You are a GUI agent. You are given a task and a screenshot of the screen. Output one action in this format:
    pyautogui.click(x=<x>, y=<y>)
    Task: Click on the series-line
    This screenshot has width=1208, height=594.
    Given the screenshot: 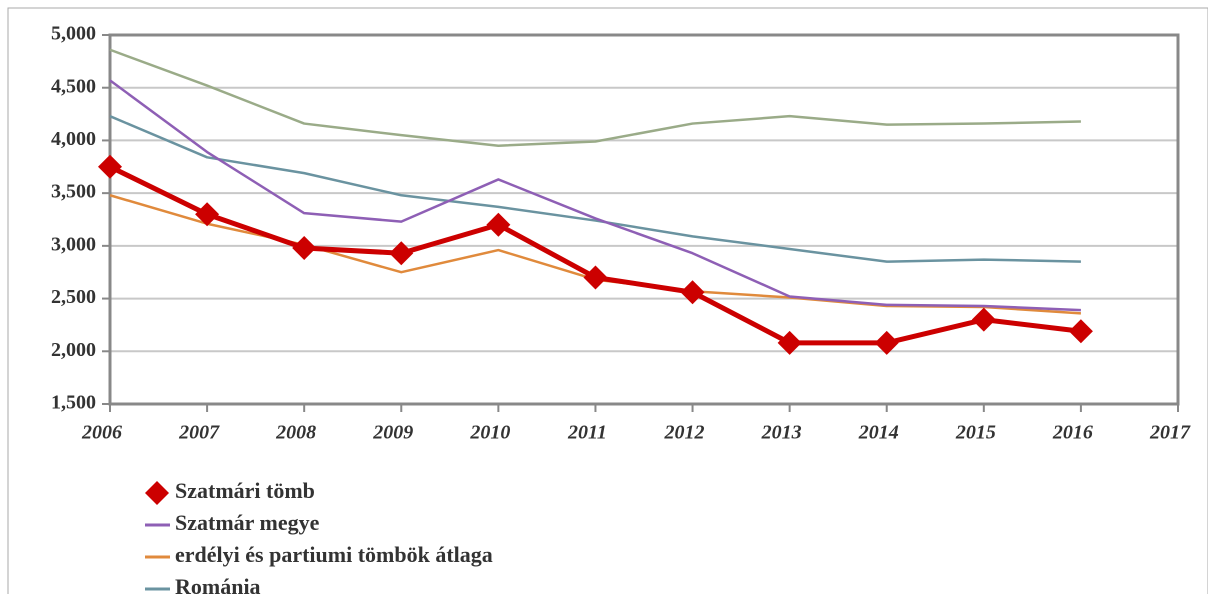 What is the action you would take?
    pyautogui.click(x=595, y=97)
    